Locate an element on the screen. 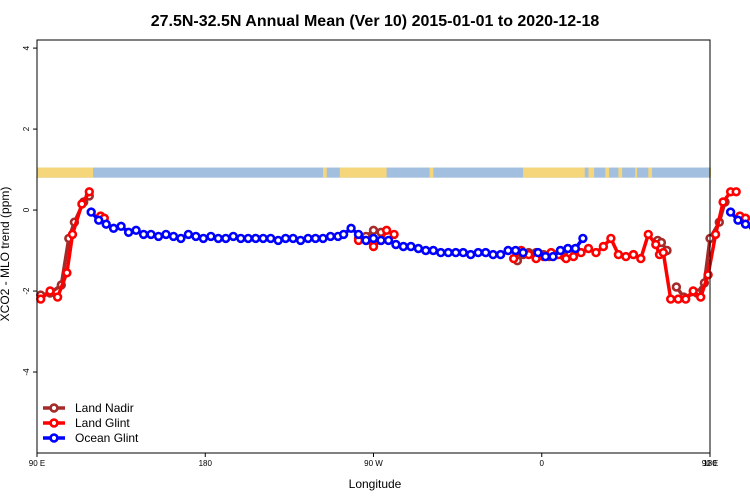 The image size is (750, 500). y-tick-label: 0 is located at coordinates (26, 209).